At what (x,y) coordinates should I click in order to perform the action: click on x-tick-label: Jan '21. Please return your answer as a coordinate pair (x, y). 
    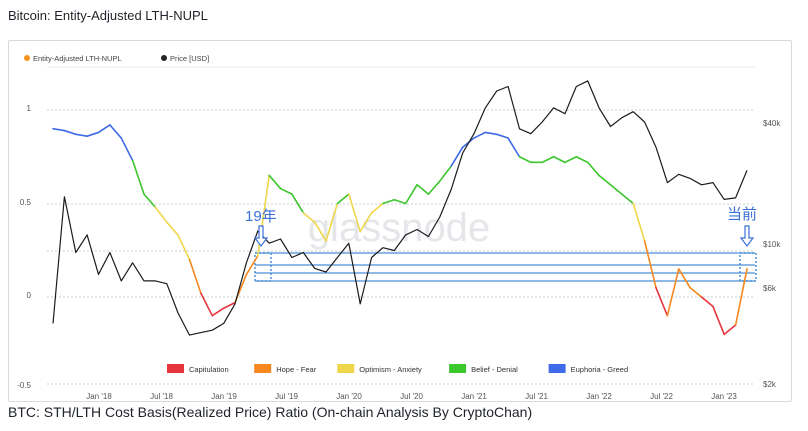
    Looking at the image, I should click on (474, 396).